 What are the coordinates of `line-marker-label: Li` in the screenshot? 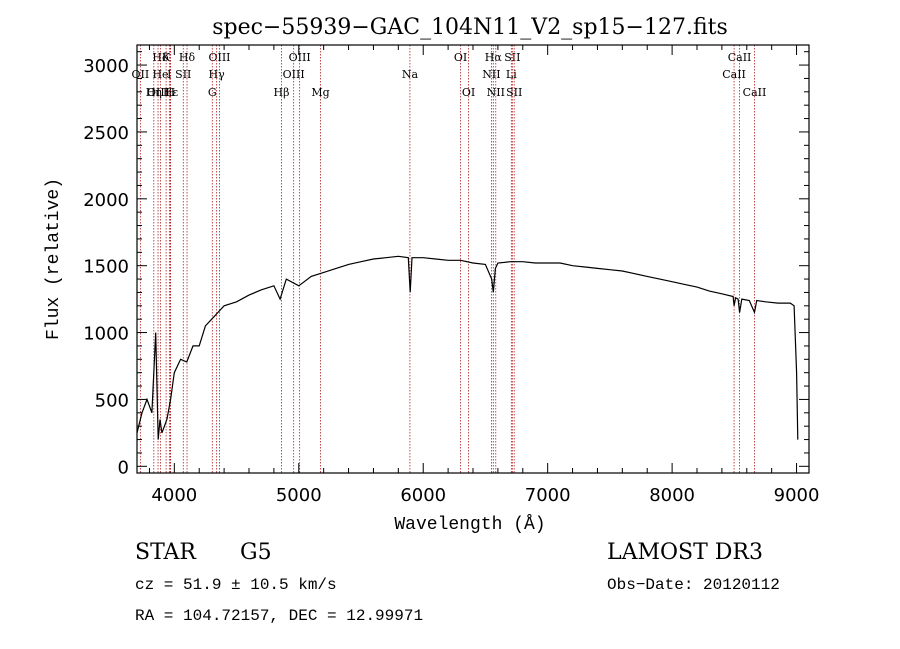 It's located at (511, 74).